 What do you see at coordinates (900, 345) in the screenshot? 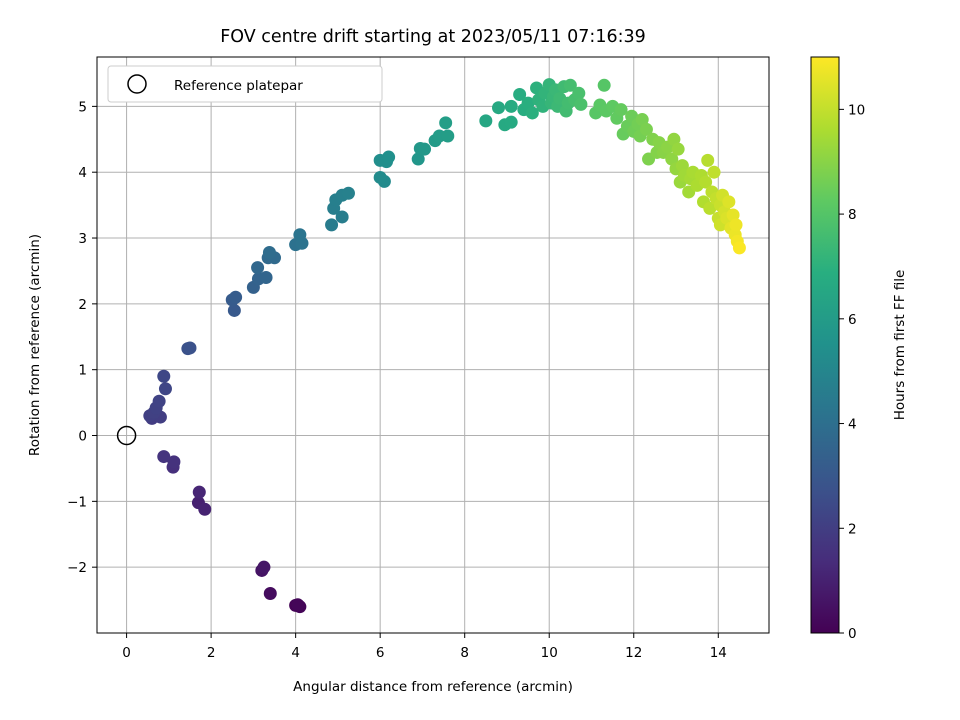
I see `colorbar-label: Hours from first FF file` at bounding box center [900, 345].